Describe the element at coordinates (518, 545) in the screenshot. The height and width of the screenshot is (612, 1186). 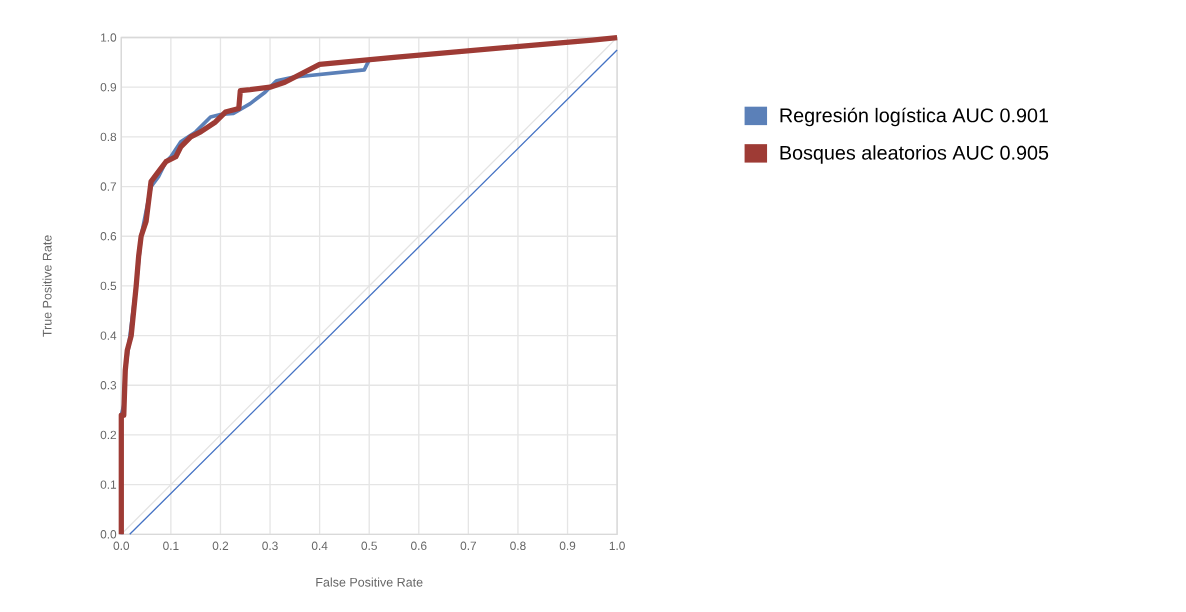
I see `x-tick-label: 0.8` at that location.